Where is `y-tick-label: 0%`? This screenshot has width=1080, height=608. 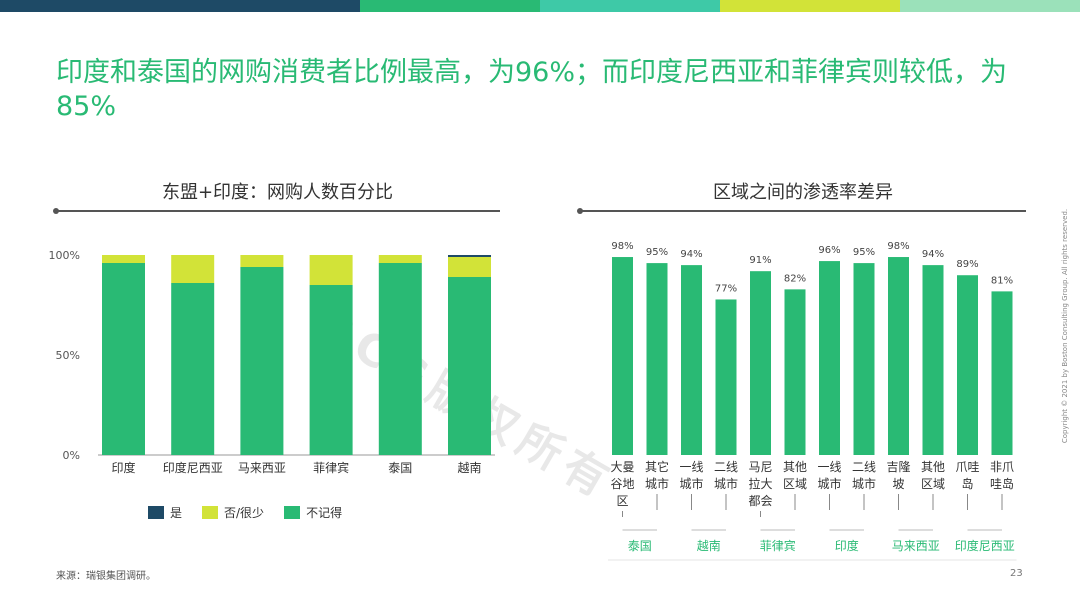 y-tick-label: 0% is located at coordinates (71, 455).